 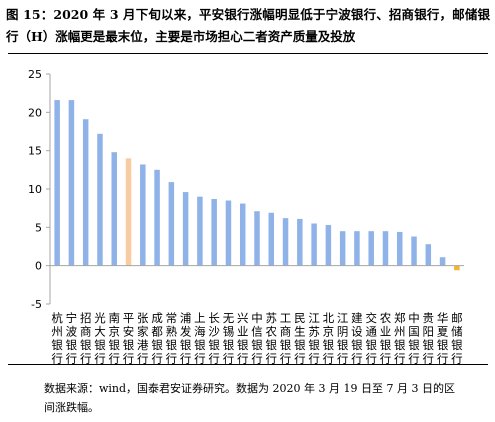 I want to click on category-label: 中信银行, so click(x=257, y=338).